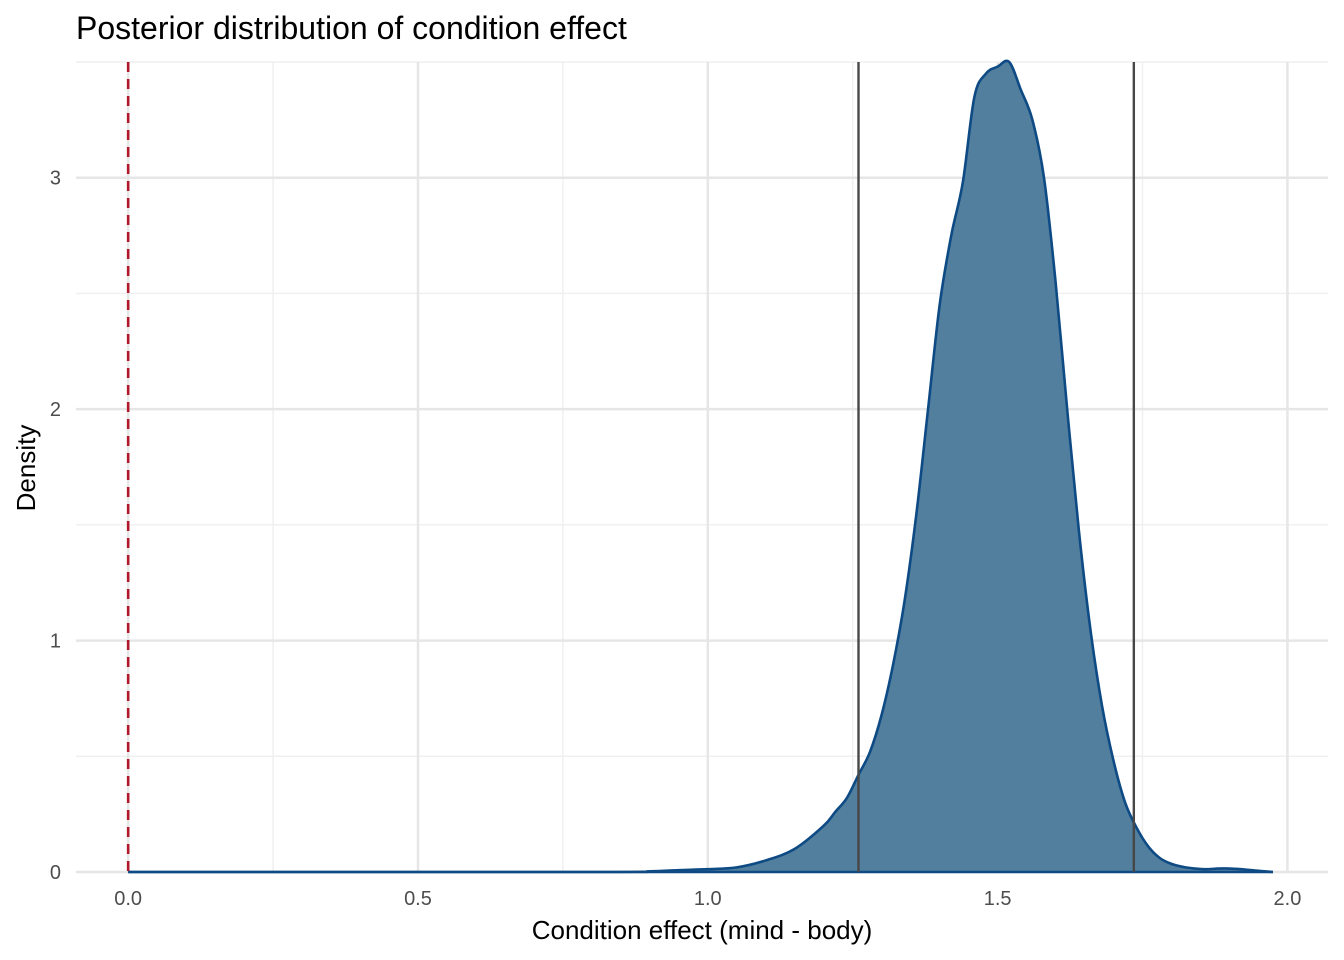 The height and width of the screenshot is (960, 1344). Describe the element at coordinates (418, 899) in the screenshot. I see `x-tick-label: 0.5` at that location.